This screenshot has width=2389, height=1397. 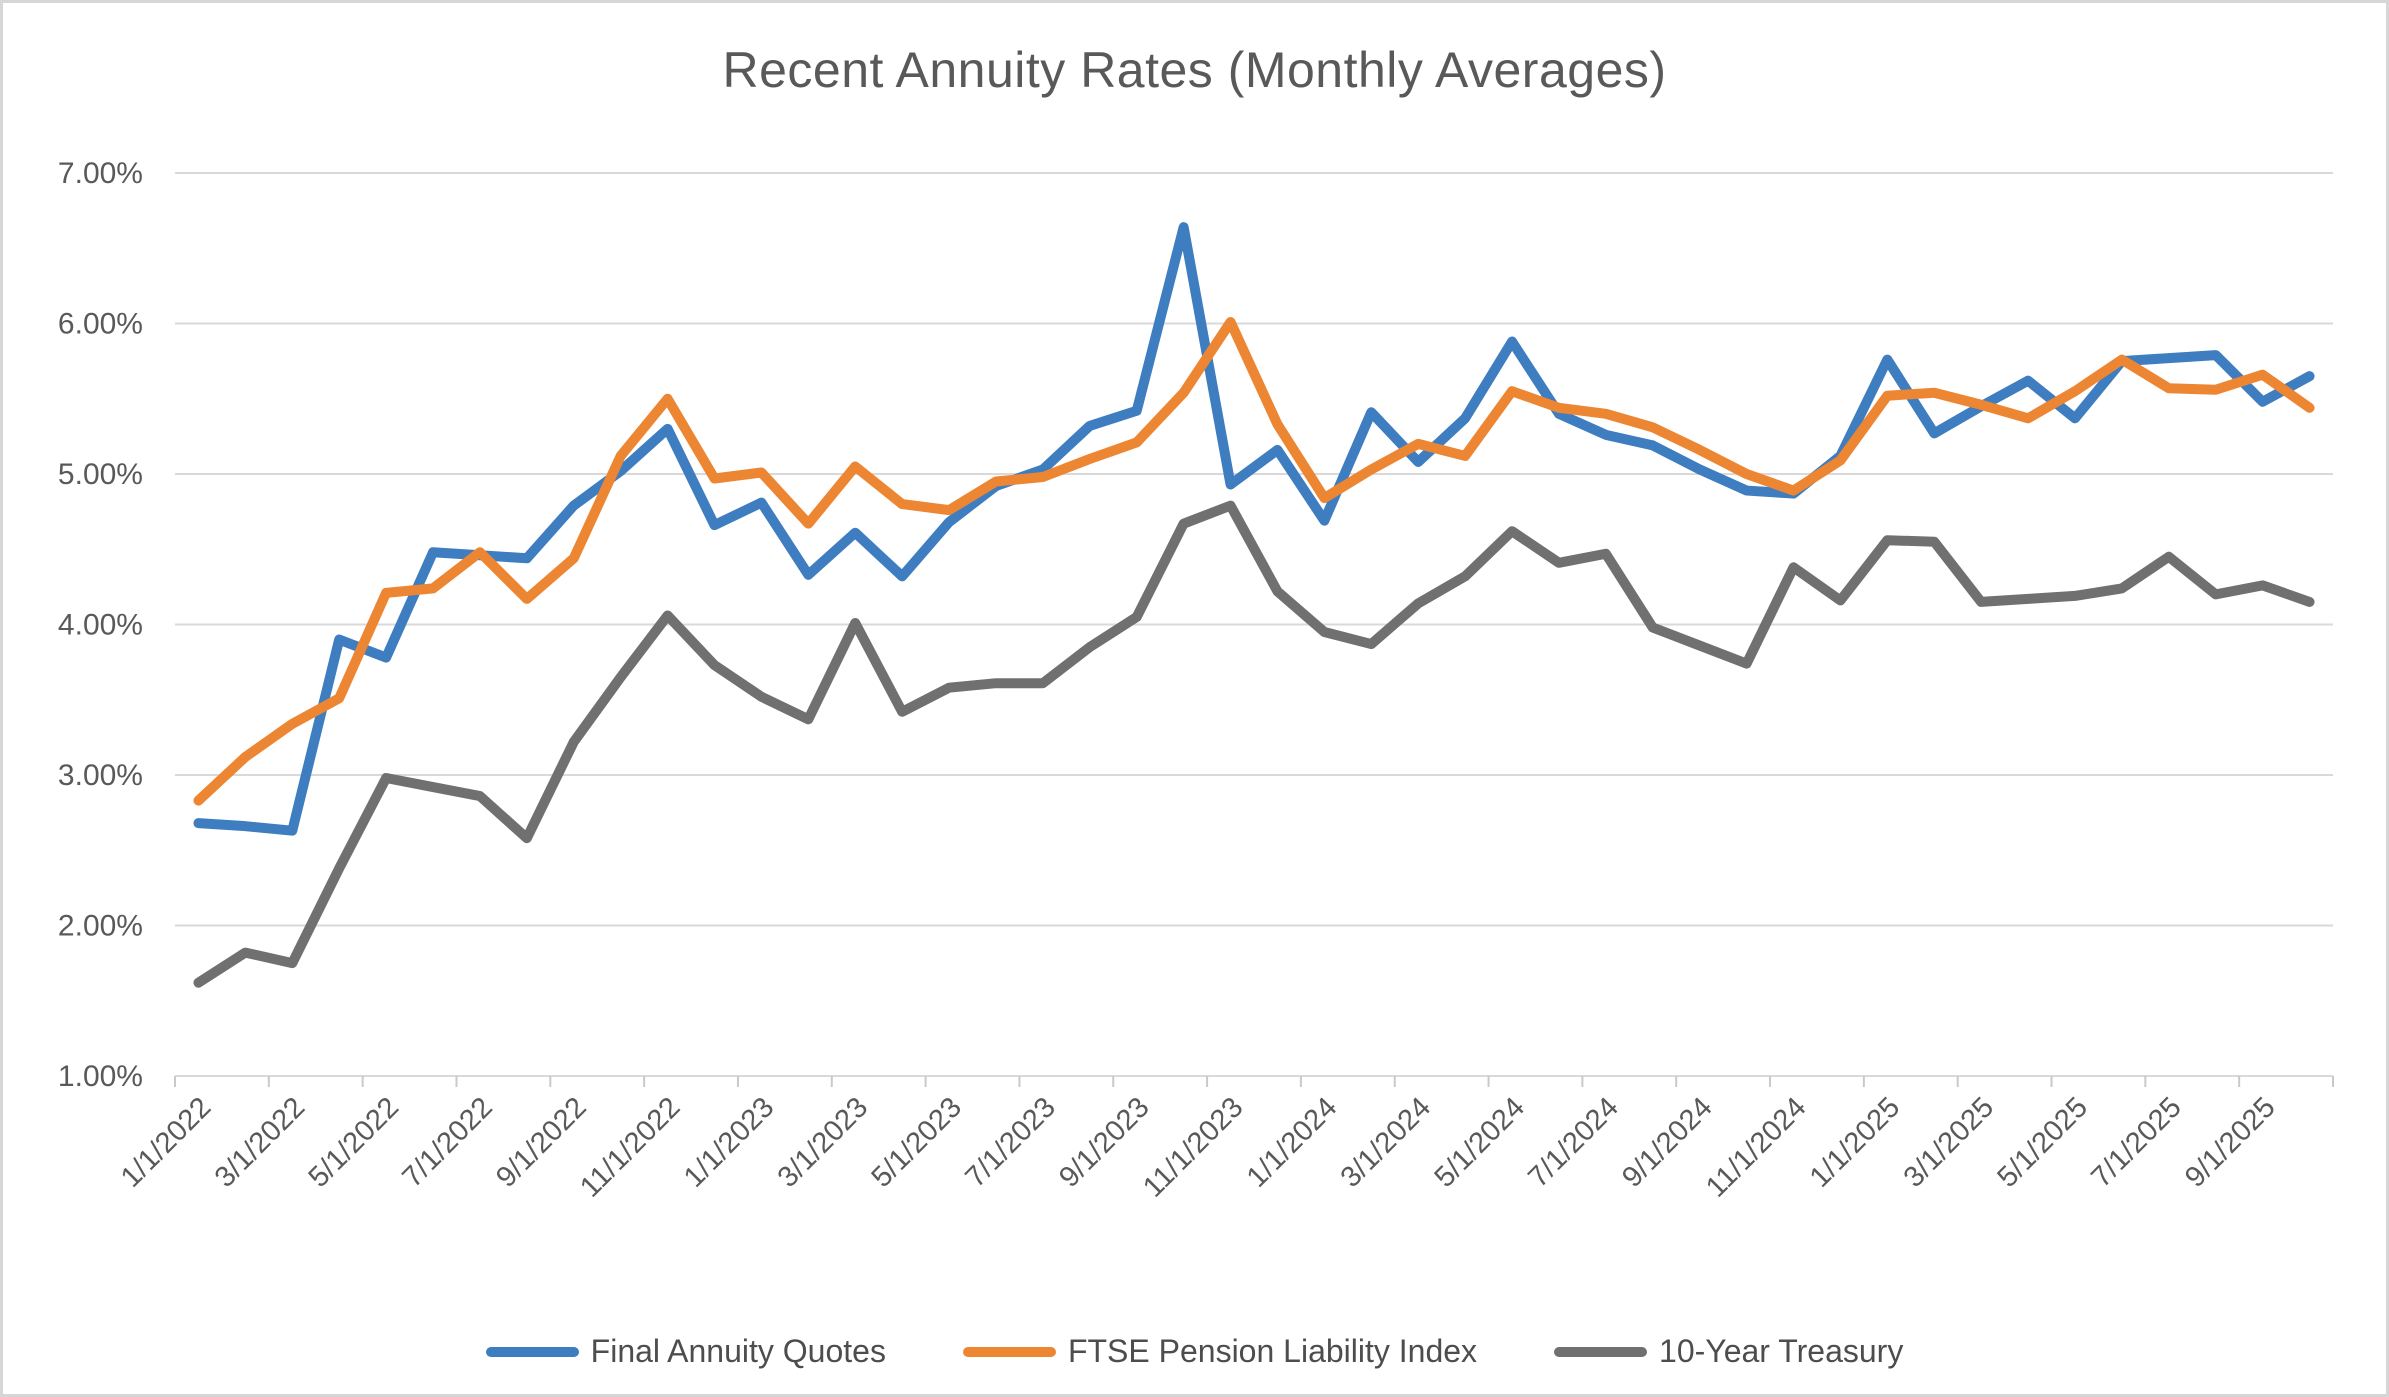 What do you see at coordinates (1292, 1142) in the screenshot?
I see `svg-text: 1/1/2024` at bounding box center [1292, 1142].